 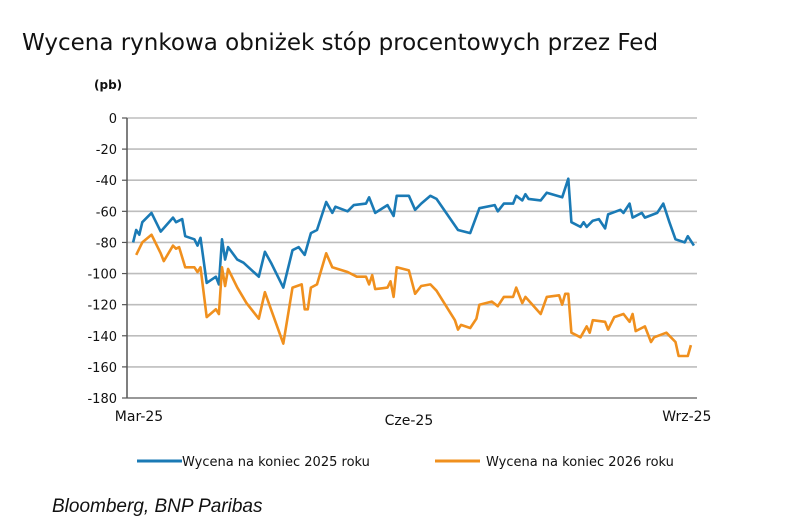 What do you see at coordinates (102, 306) in the screenshot?
I see `y-tick-label: -120` at bounding box center [102, 306].